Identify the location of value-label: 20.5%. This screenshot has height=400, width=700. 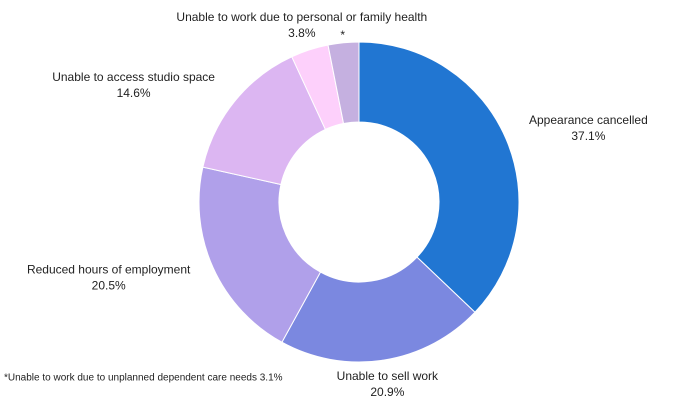
(109, 285).